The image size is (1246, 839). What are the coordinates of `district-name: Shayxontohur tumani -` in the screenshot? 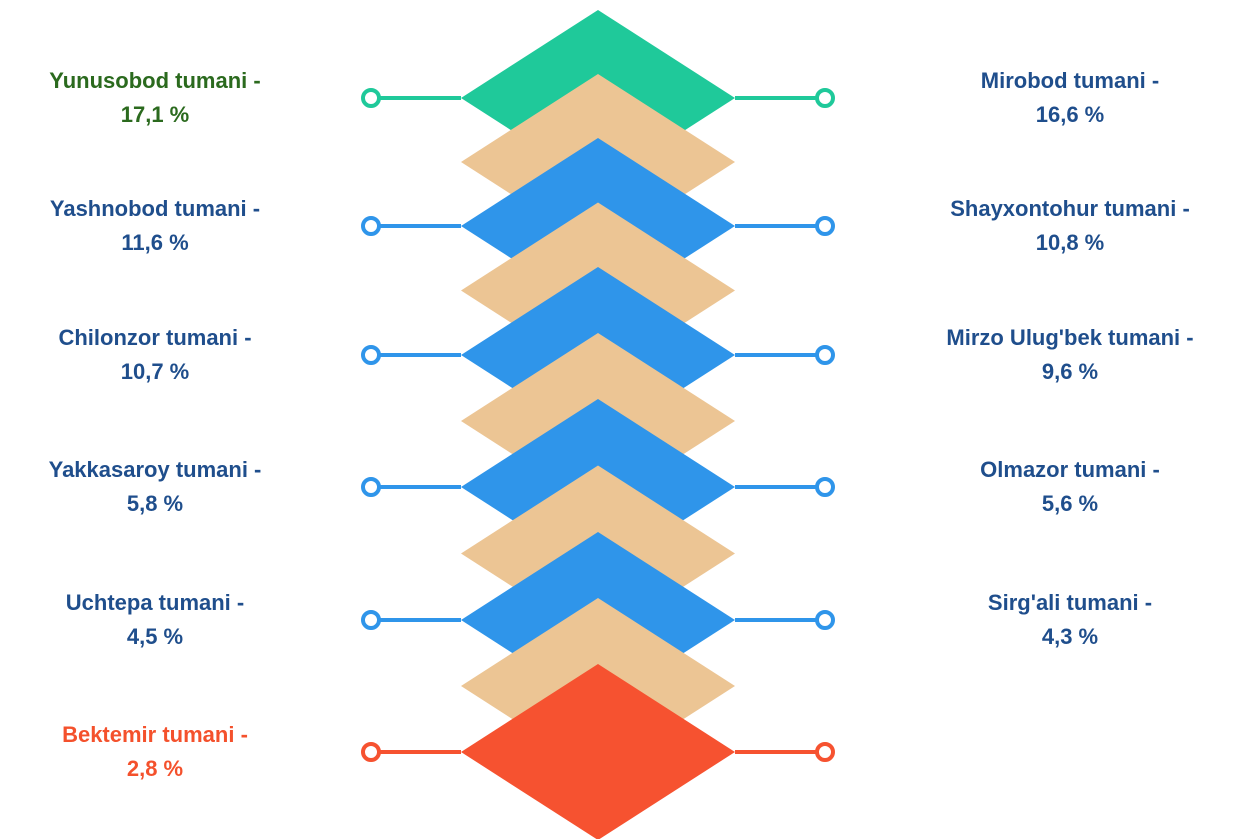 It's located at (1070, 208).